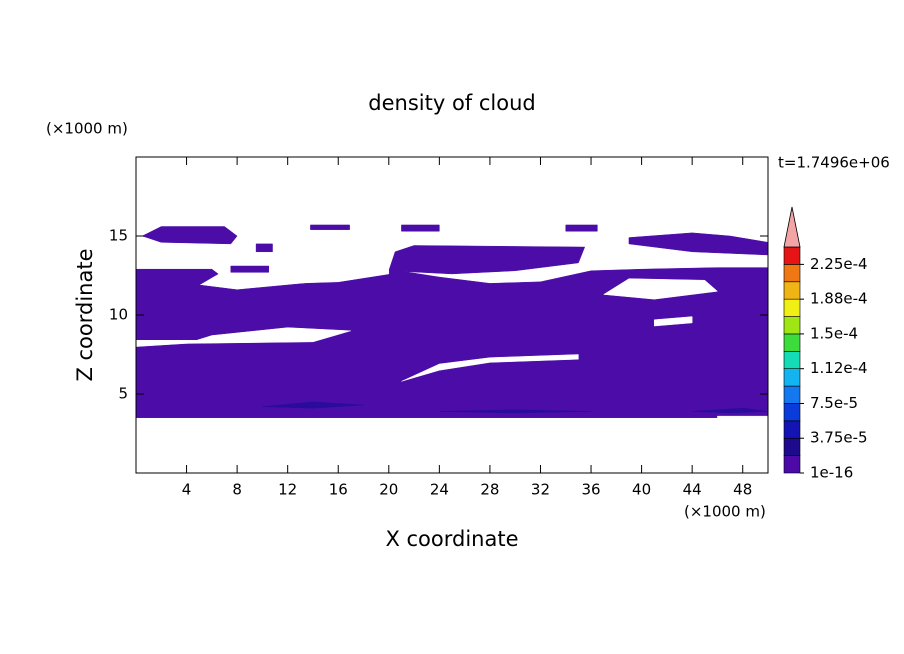 This screenshot has height=654, width=904. What do you see at coordinates (118, 236) in the screenshot?
I see `y-tick-label: 15` at bounding box center [118, 236].